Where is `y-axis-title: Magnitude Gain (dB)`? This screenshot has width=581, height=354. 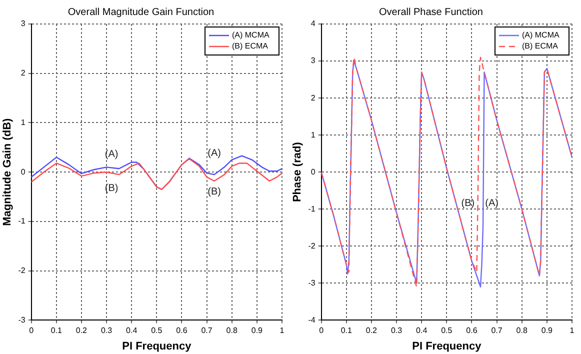
y-axis-title: Magnitude Gain (dB) is located at coordinates (8, 172).